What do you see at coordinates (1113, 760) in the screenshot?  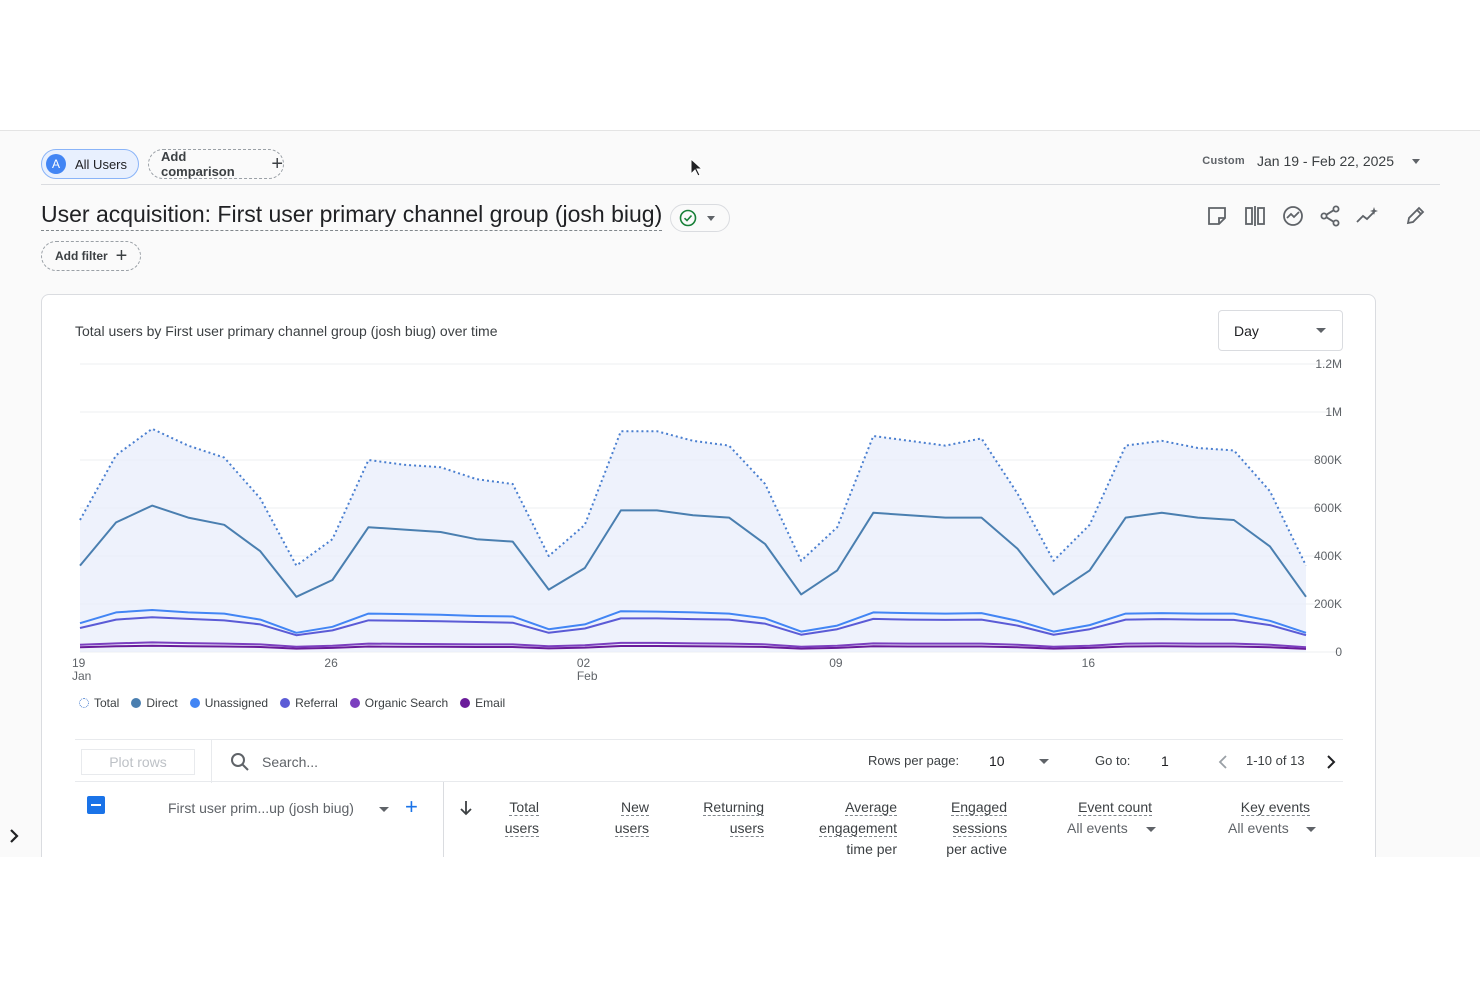 I see `goto-label: Go to:` at bounding box center [1113, 760].